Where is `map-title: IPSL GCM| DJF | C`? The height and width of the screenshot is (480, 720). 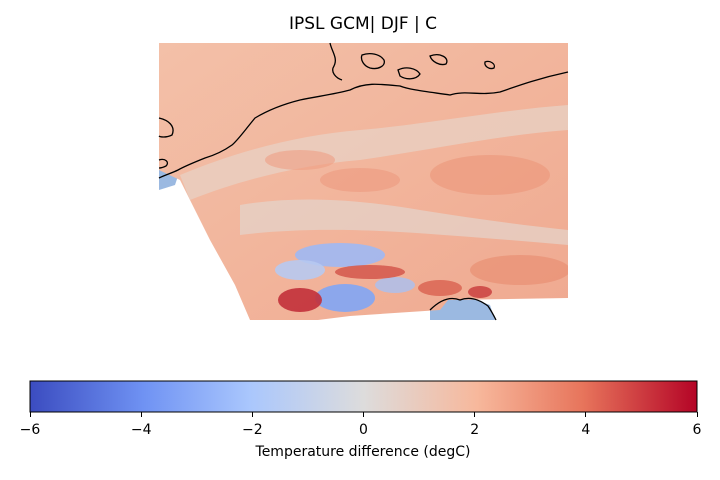
map-title: IPSL GCM| DJF | C is located at coordinates (363, 24).